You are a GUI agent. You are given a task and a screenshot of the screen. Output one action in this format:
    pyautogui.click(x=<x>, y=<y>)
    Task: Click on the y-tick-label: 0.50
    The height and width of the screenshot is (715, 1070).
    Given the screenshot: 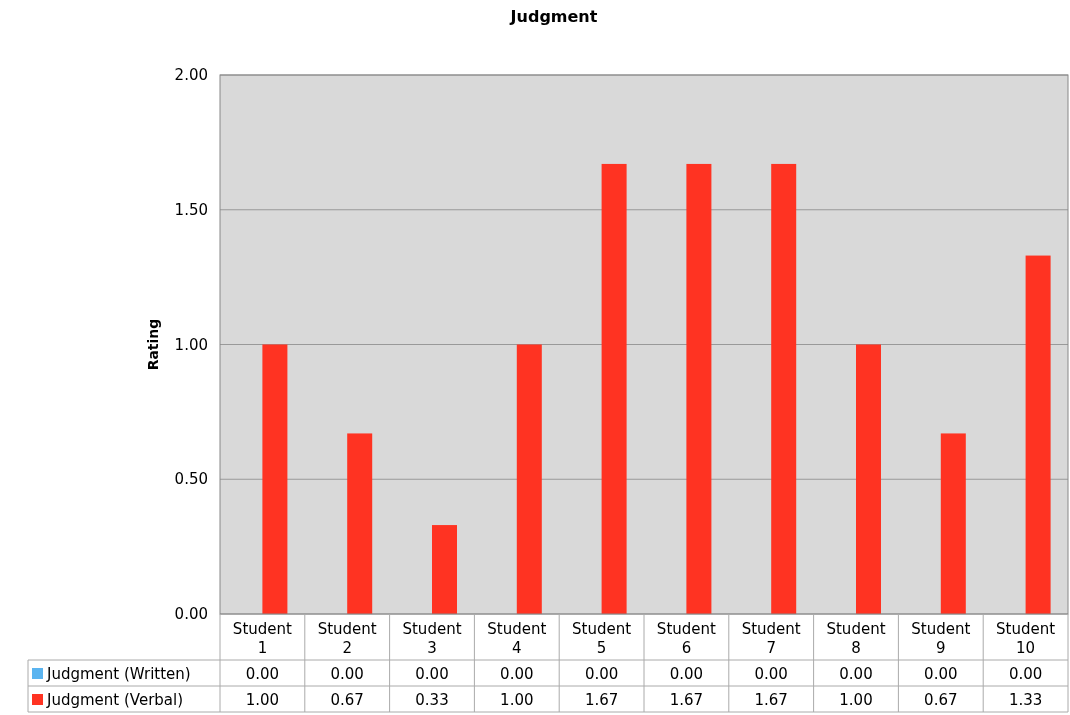 What is the action you would take?
    pyautogui.click(x=191, y=479)
    